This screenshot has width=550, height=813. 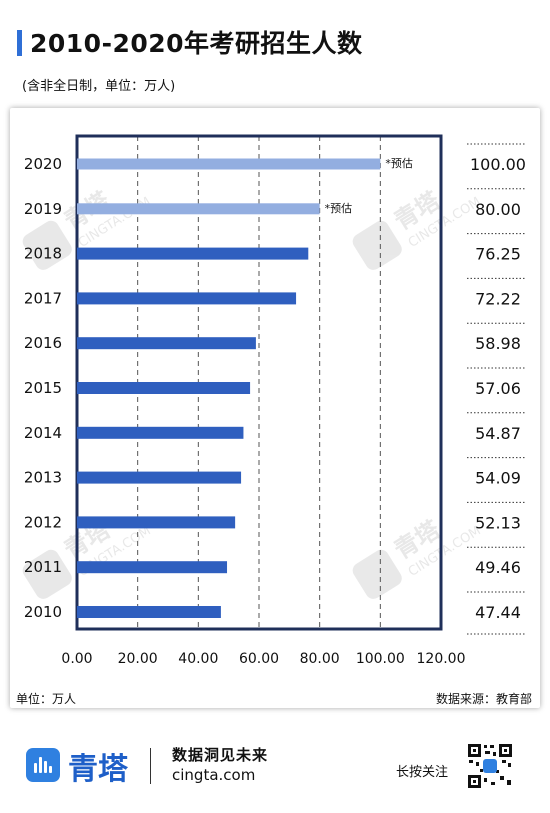 I want to click on value-label: 49.46, so click(x=498, y=567).